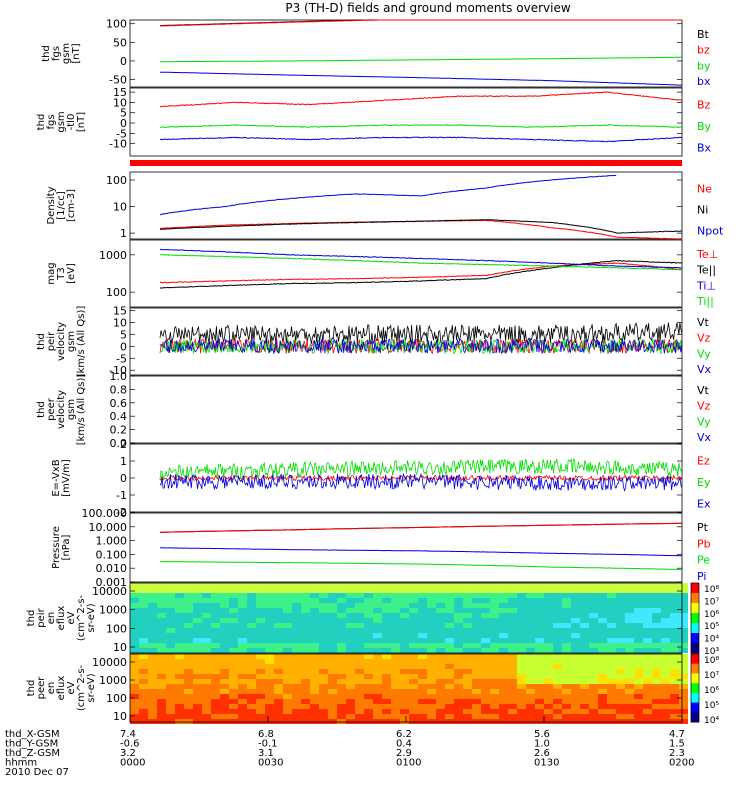 The height and width of the screenshot is (800, 750). I want to click on x-axis-value: -0.1, so click(268, 744).